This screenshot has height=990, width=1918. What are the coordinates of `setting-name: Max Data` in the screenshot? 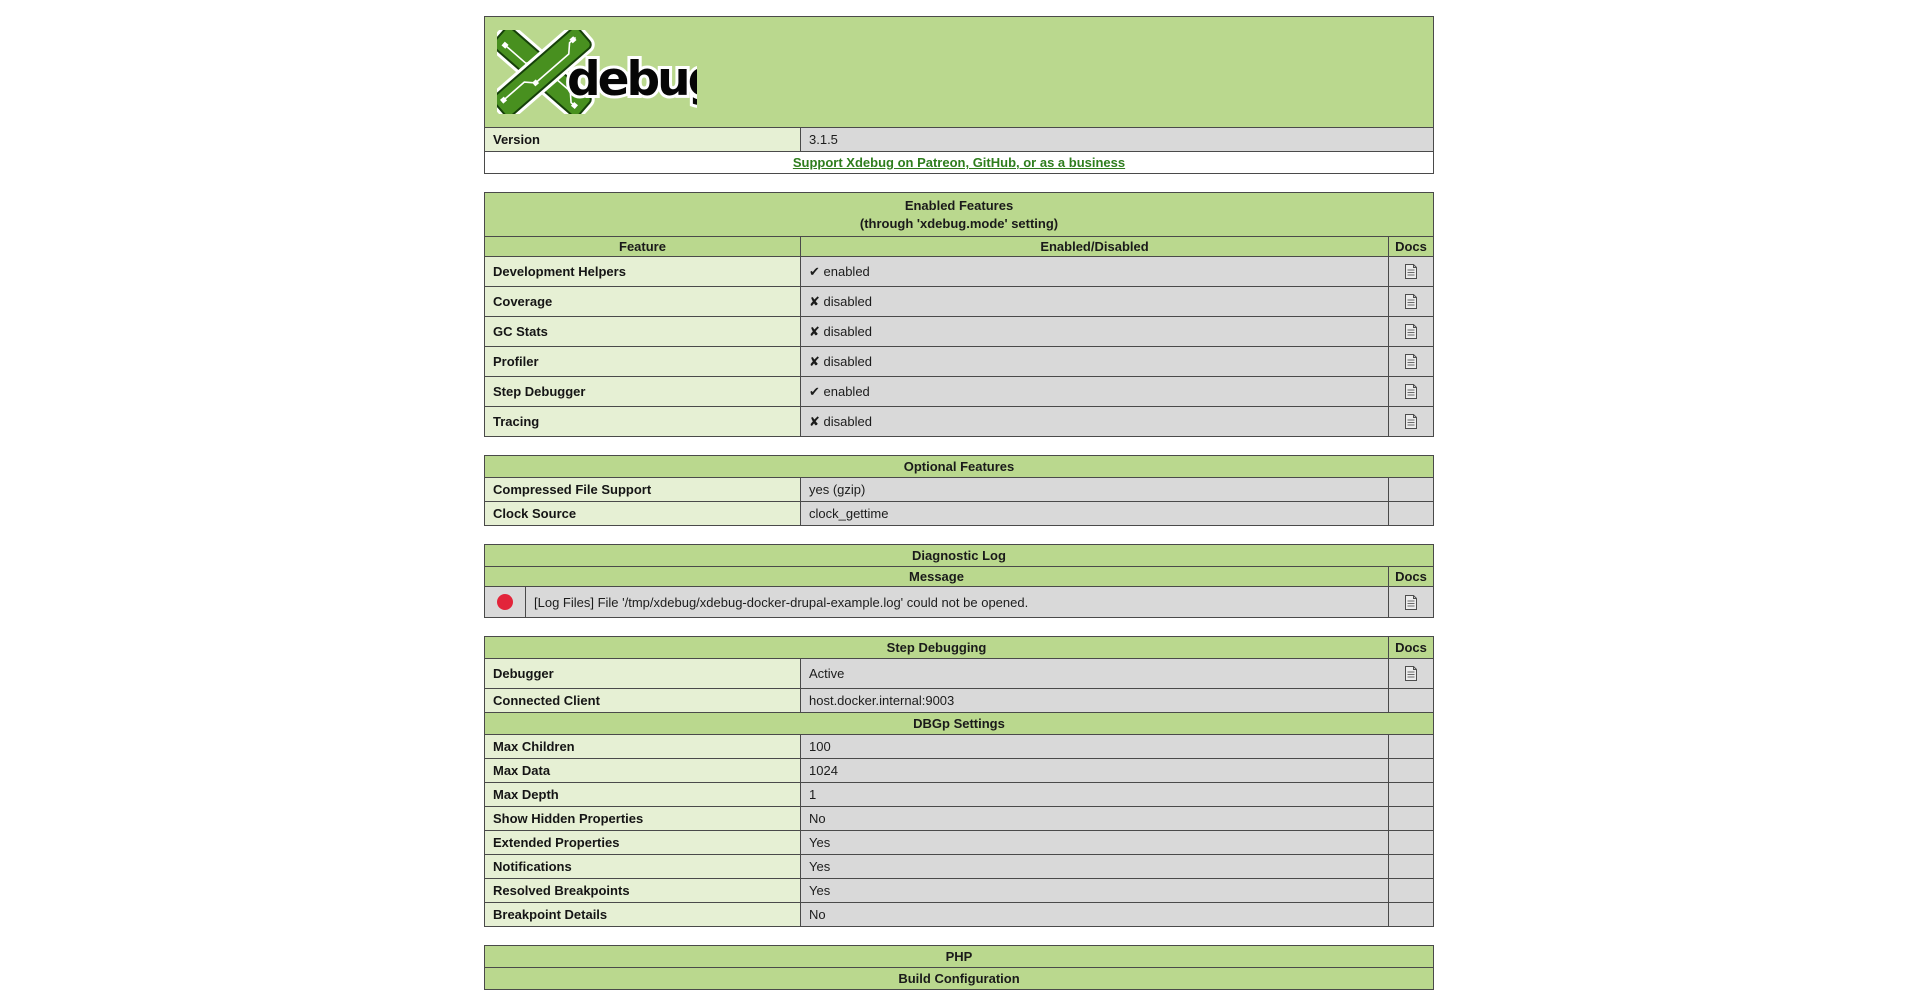 It's located at (642, 770).